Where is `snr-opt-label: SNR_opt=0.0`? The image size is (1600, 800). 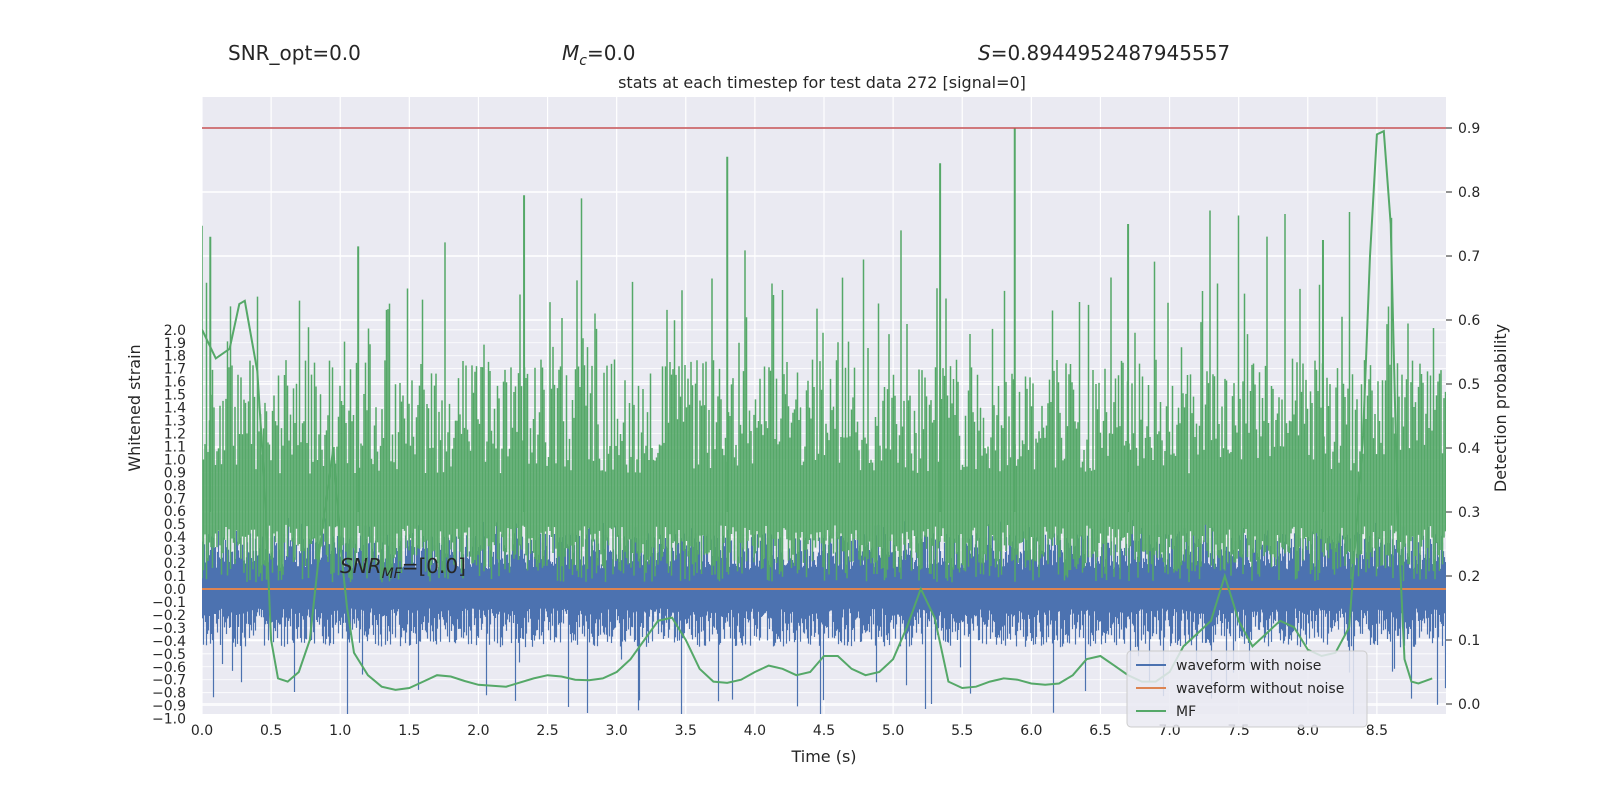 snr-opt-label: SNR_opt=0.0 is located at coordinates (294, 53).